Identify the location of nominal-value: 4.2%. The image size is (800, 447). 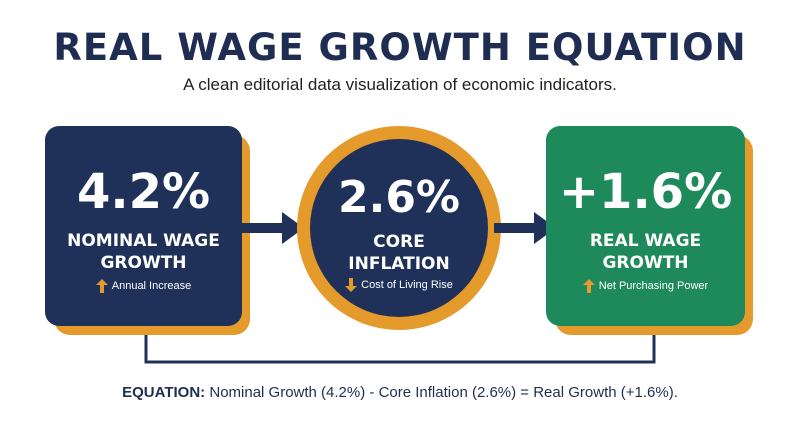
(143, 192).